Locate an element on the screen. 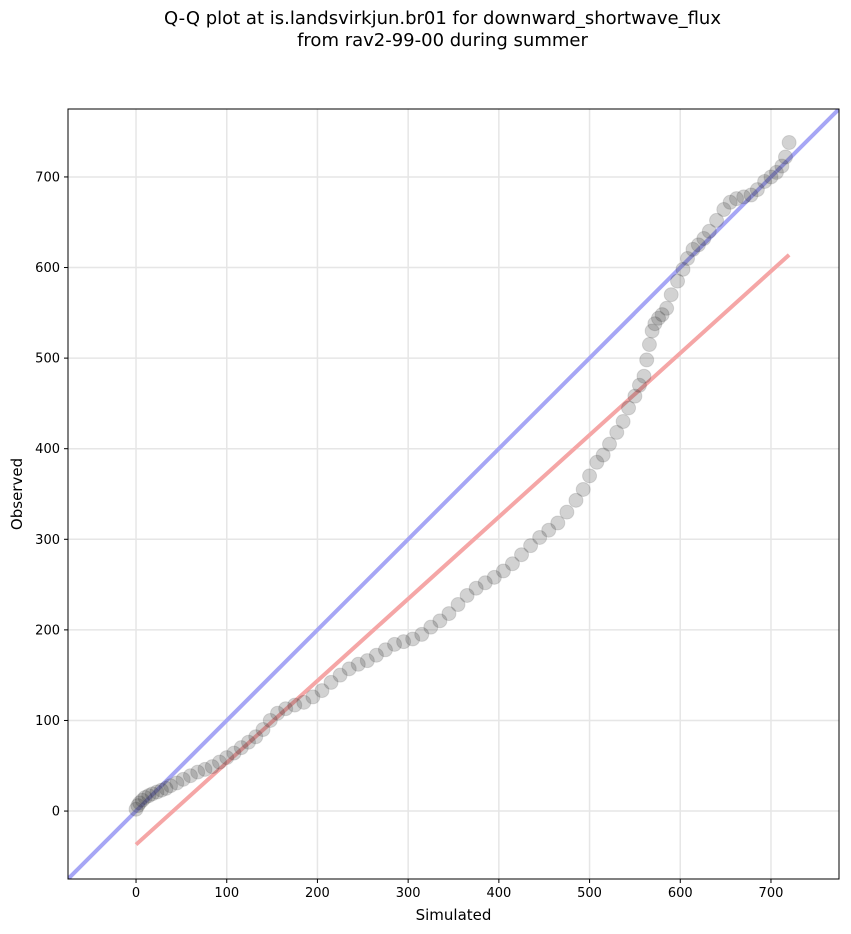 Image resolution: width=851 pixels, height=934 pixels. y-tick-label: 700 is located at coordinates (47, 177).